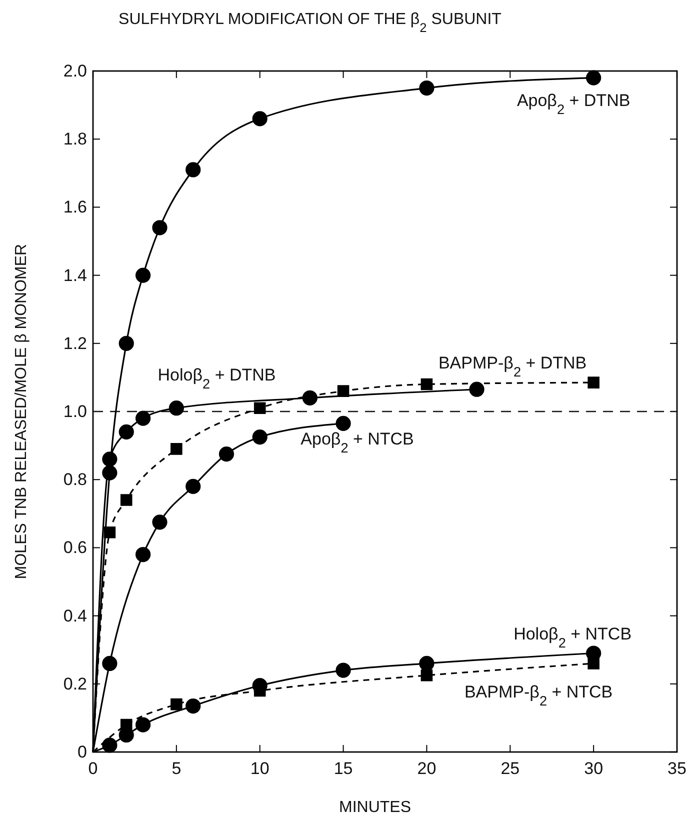  What do you see at coordinates (357, 442) in the screenshot?
I see `series-label: Apoβ$_{2}$ + NTCB` at bounding box center [357, 442].